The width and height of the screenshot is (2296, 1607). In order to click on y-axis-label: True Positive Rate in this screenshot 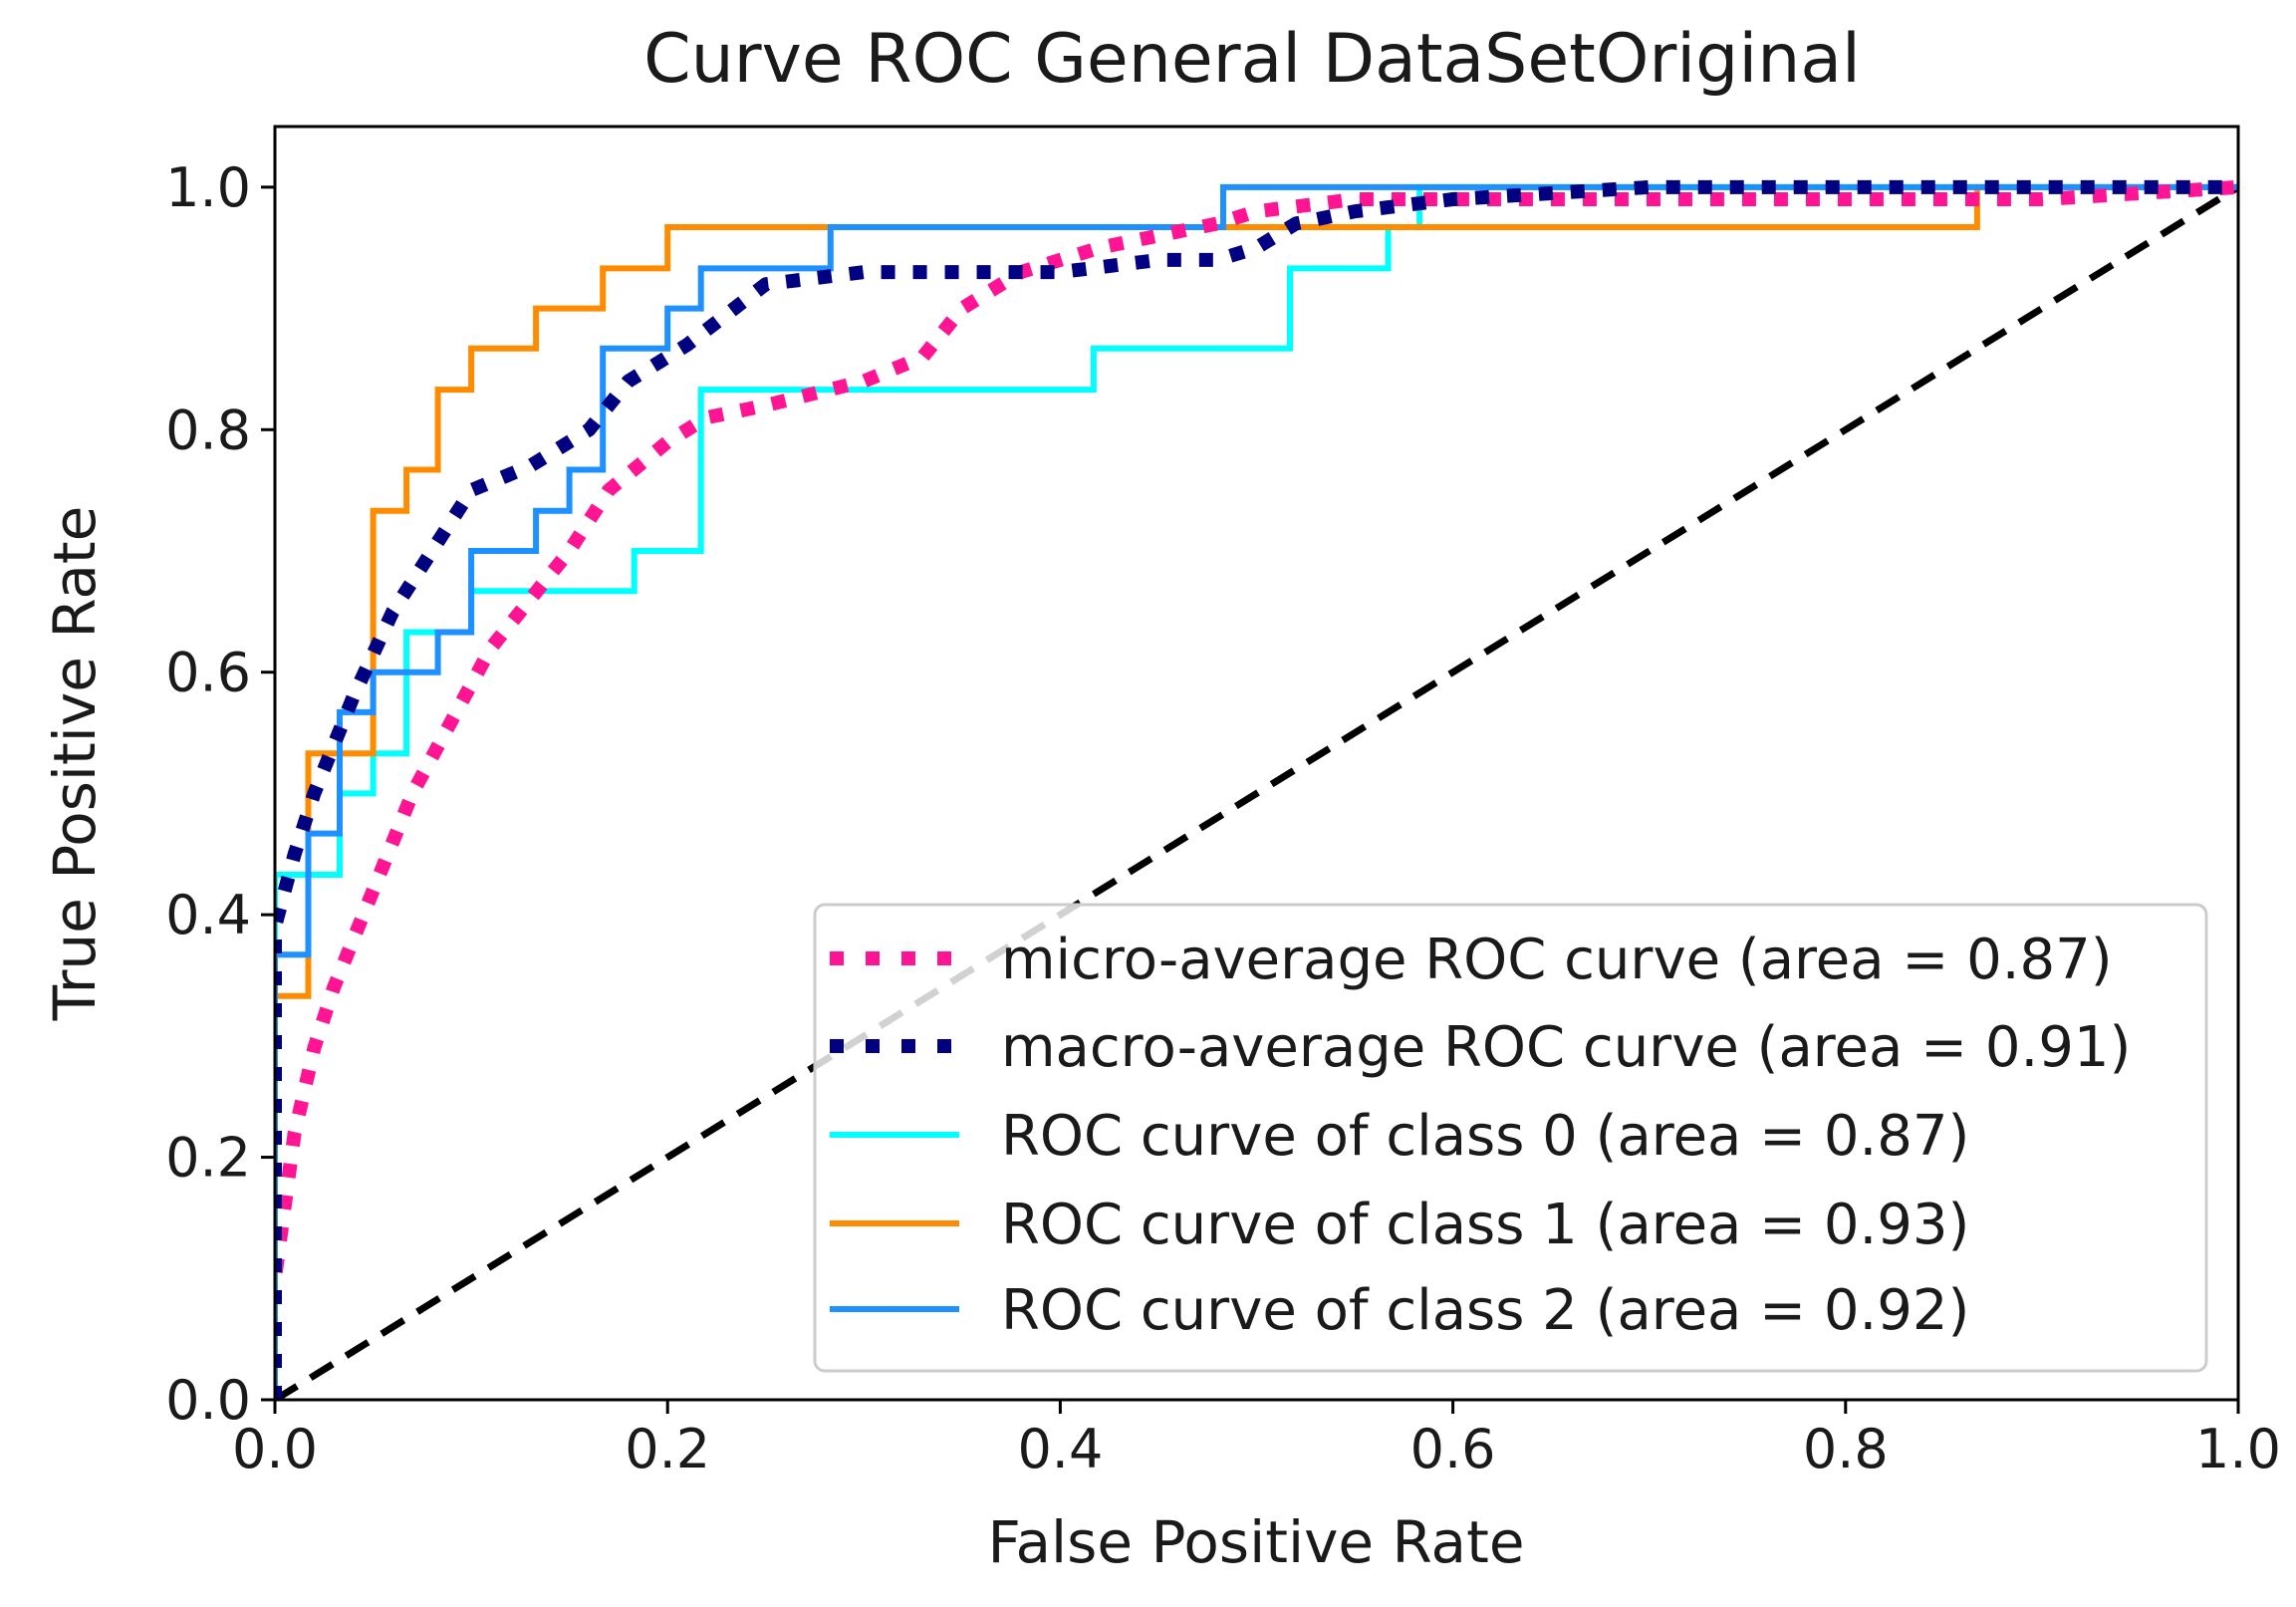, I will do `click(75, 764)`.